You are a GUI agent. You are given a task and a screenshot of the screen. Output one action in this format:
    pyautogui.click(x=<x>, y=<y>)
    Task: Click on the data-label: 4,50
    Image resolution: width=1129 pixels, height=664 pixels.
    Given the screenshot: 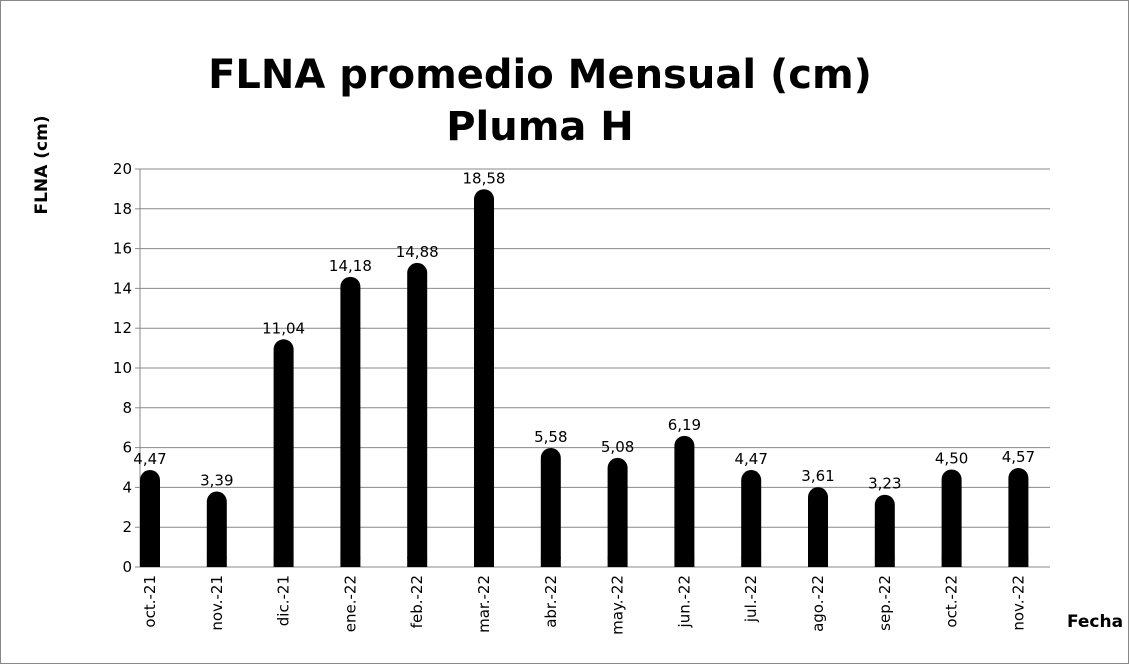 What is the action you would take?
    pyautogui.click(x=951, y=458)
    